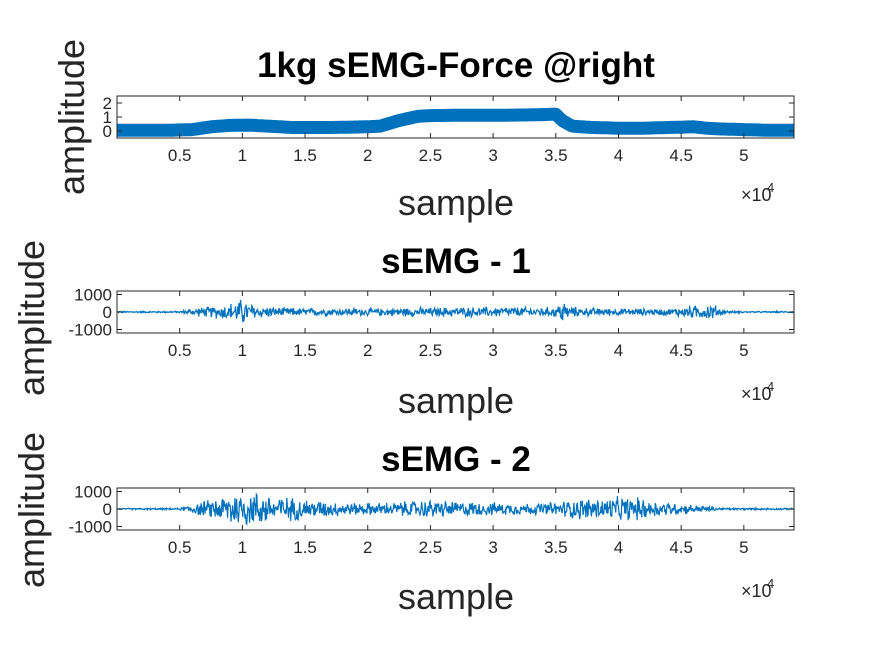 This screenshot has width=875, height=656. I want to click on semg1-xlabel: sample, so click(456, 400).